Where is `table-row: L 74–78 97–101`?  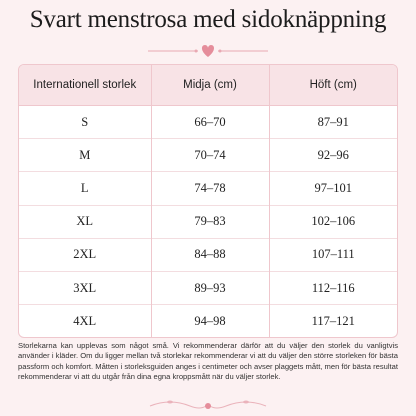 table-row: L 74–78 97–101 is located at coordinates (208, 188).